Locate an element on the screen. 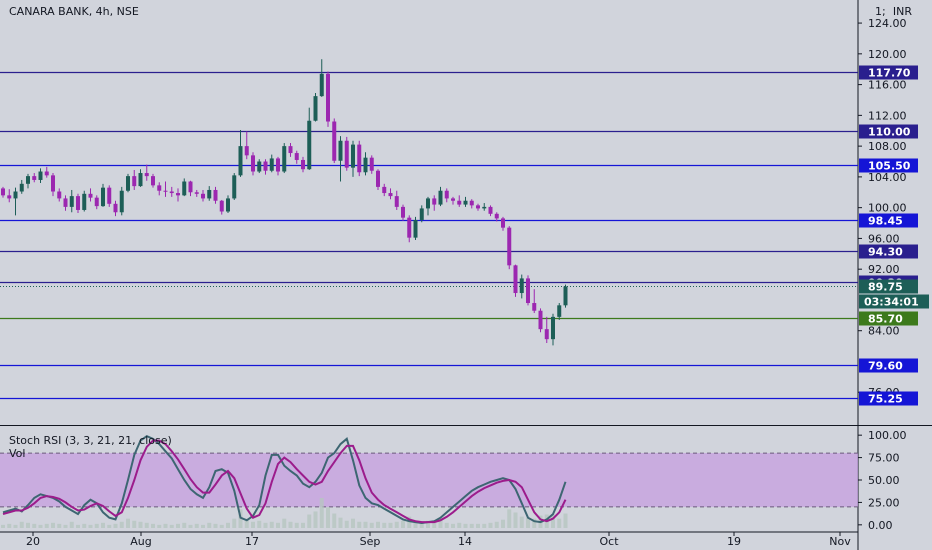  level-price-badge is located at coordinates (888, 220).